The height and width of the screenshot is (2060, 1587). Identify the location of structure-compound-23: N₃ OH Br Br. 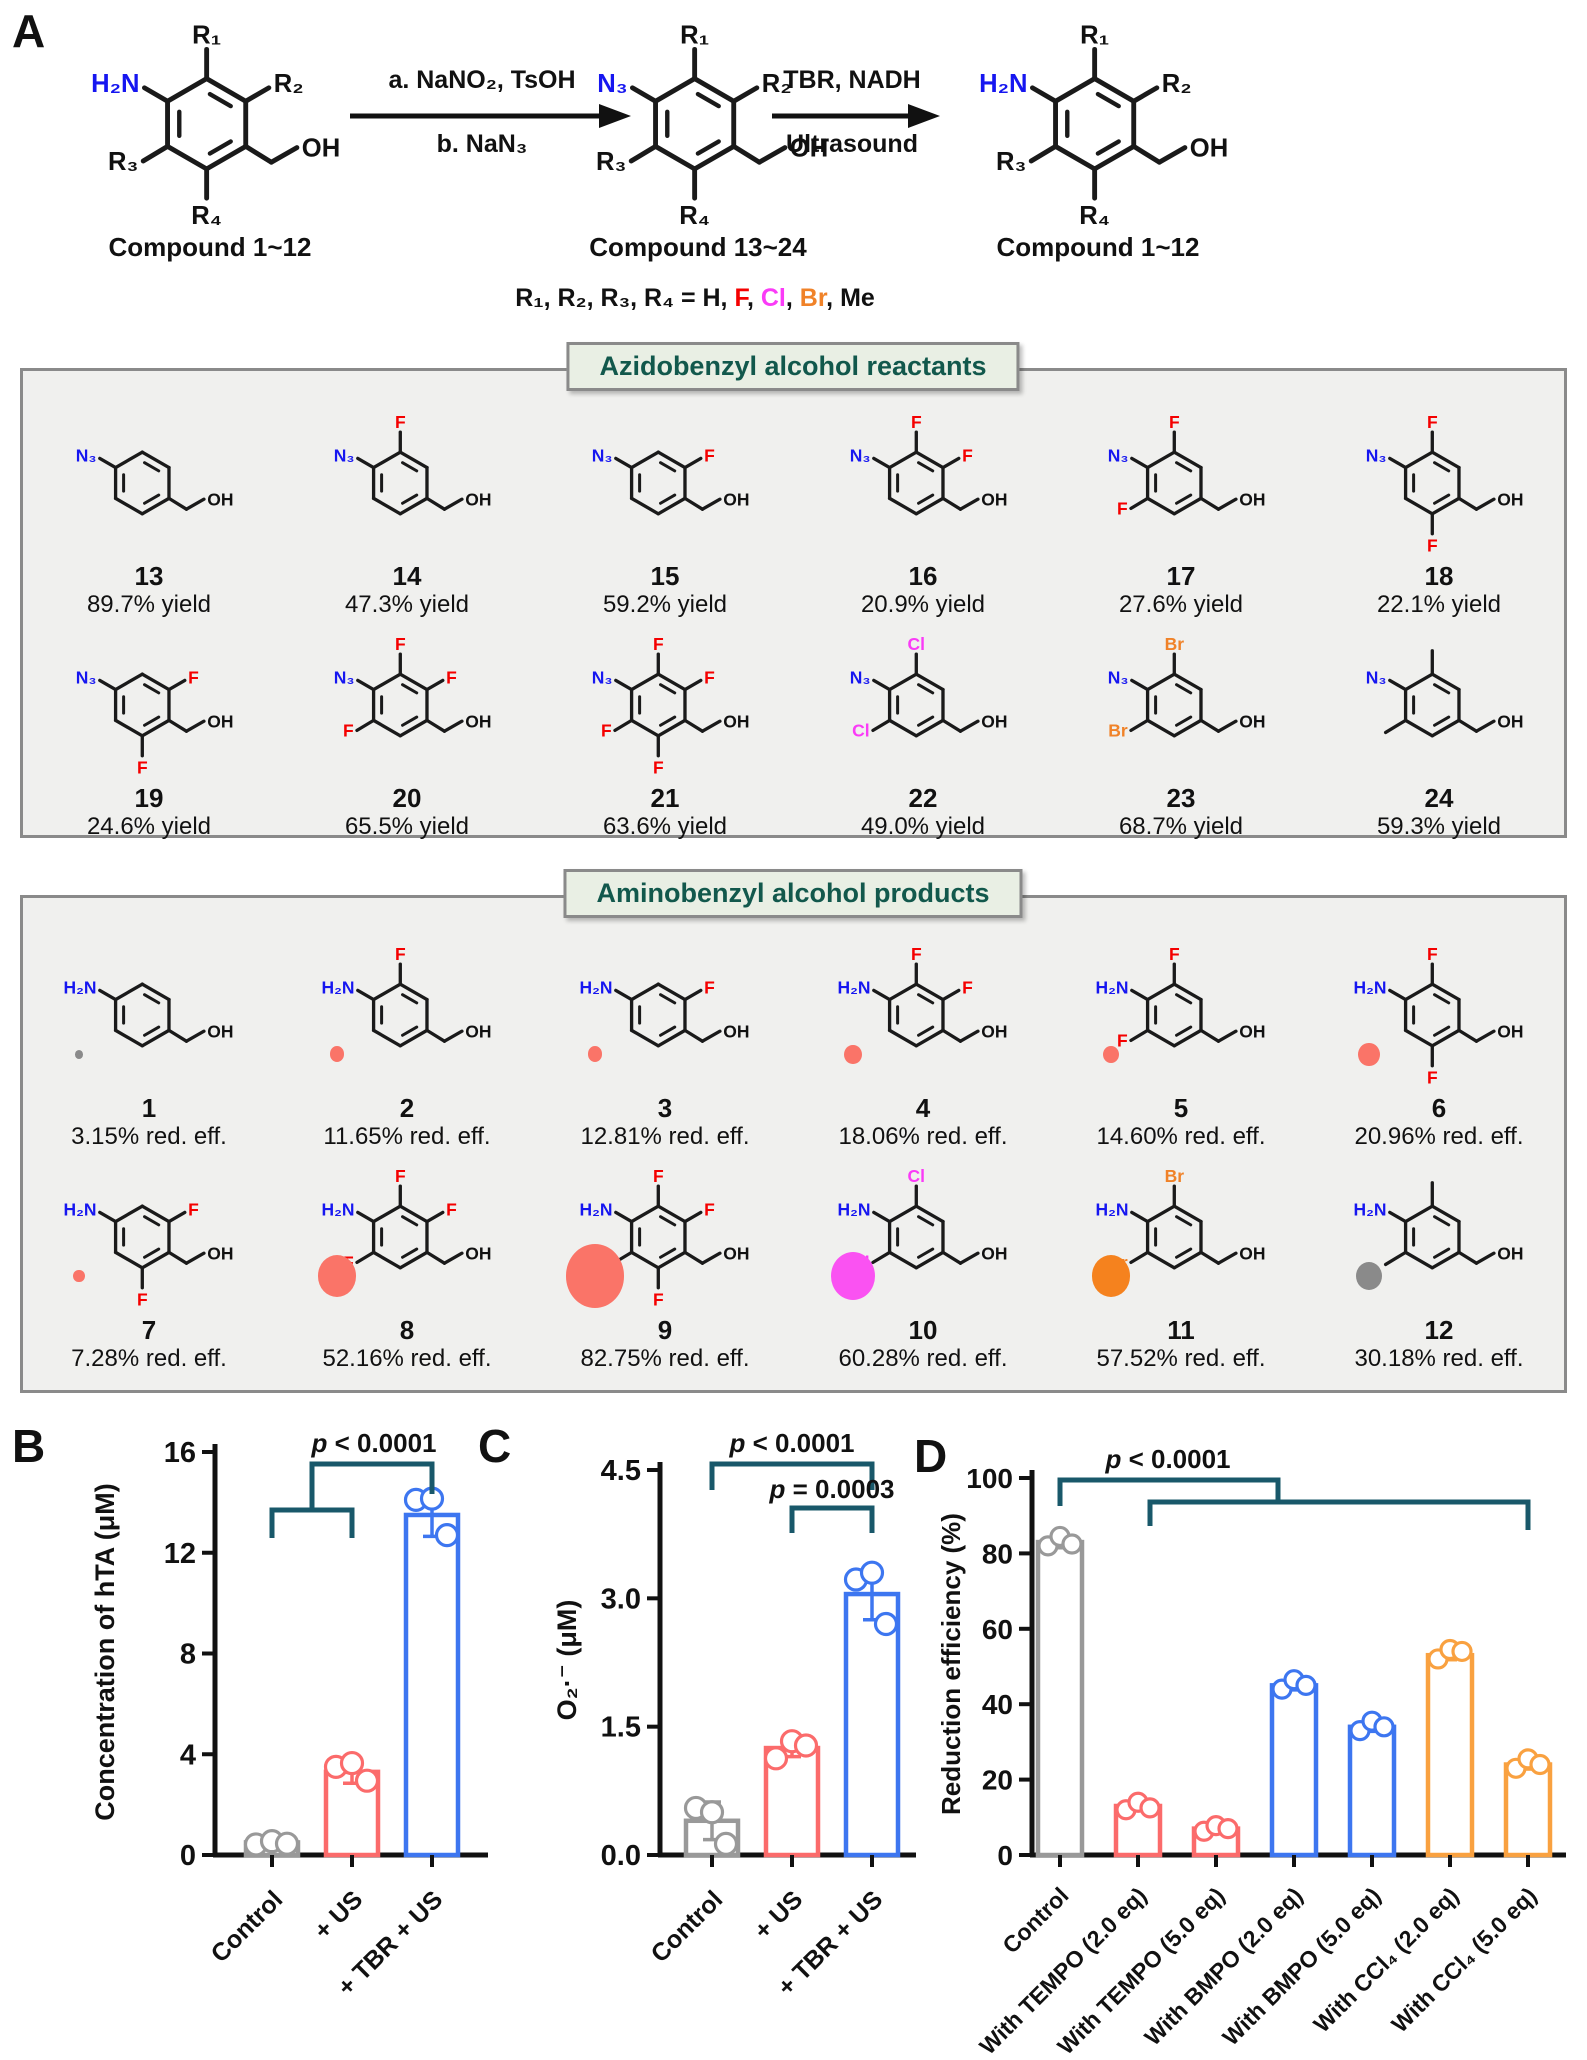
(1187, 687).